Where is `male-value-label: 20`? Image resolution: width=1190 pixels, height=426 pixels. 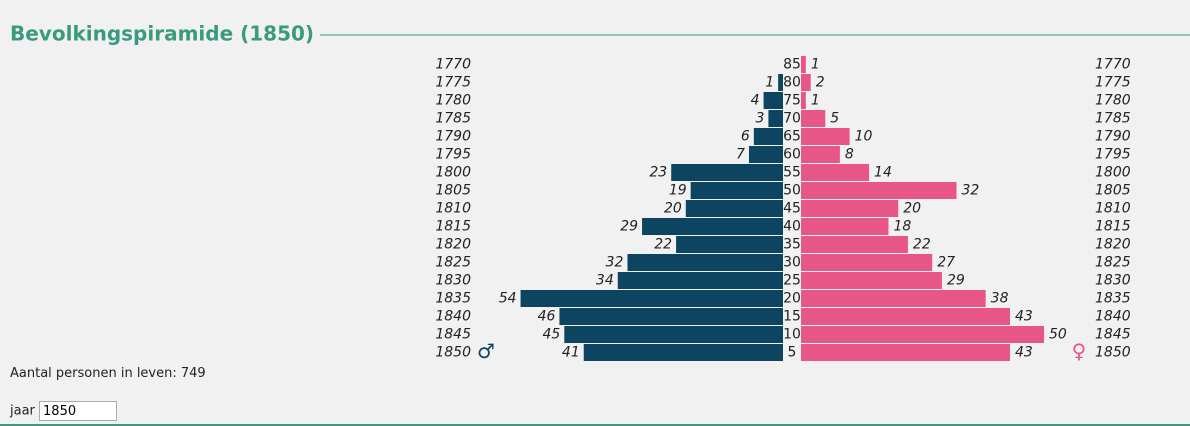 male-value-label: 20 is located at coordinates (673, 209).